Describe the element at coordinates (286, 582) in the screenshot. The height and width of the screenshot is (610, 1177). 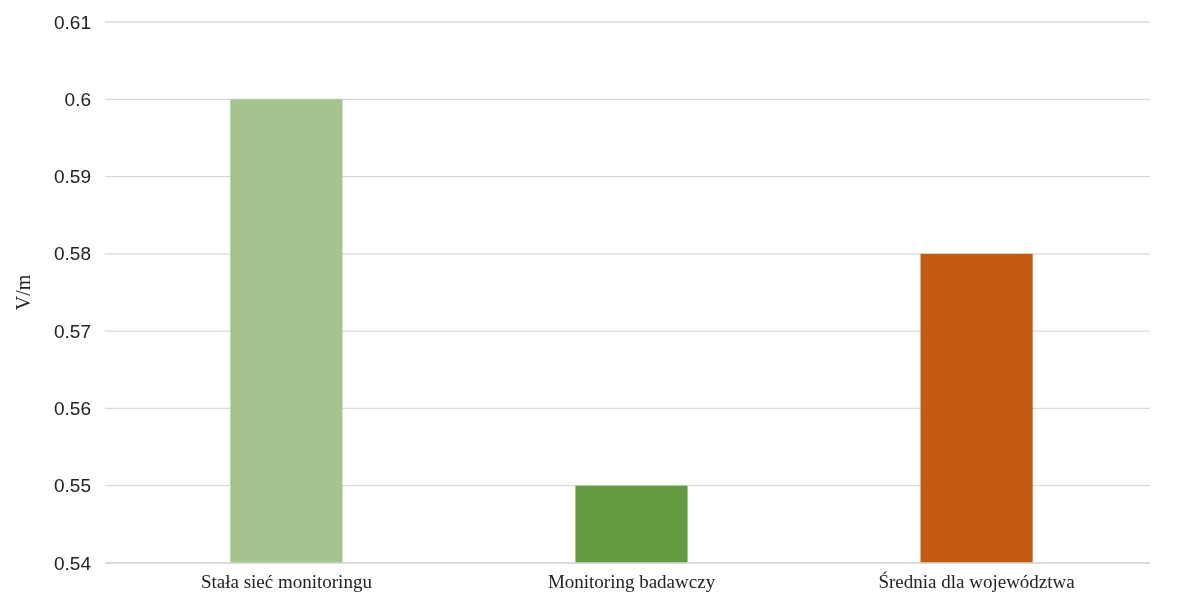
I see `x-tick-label: Stała sieć monitoringu` at that location.